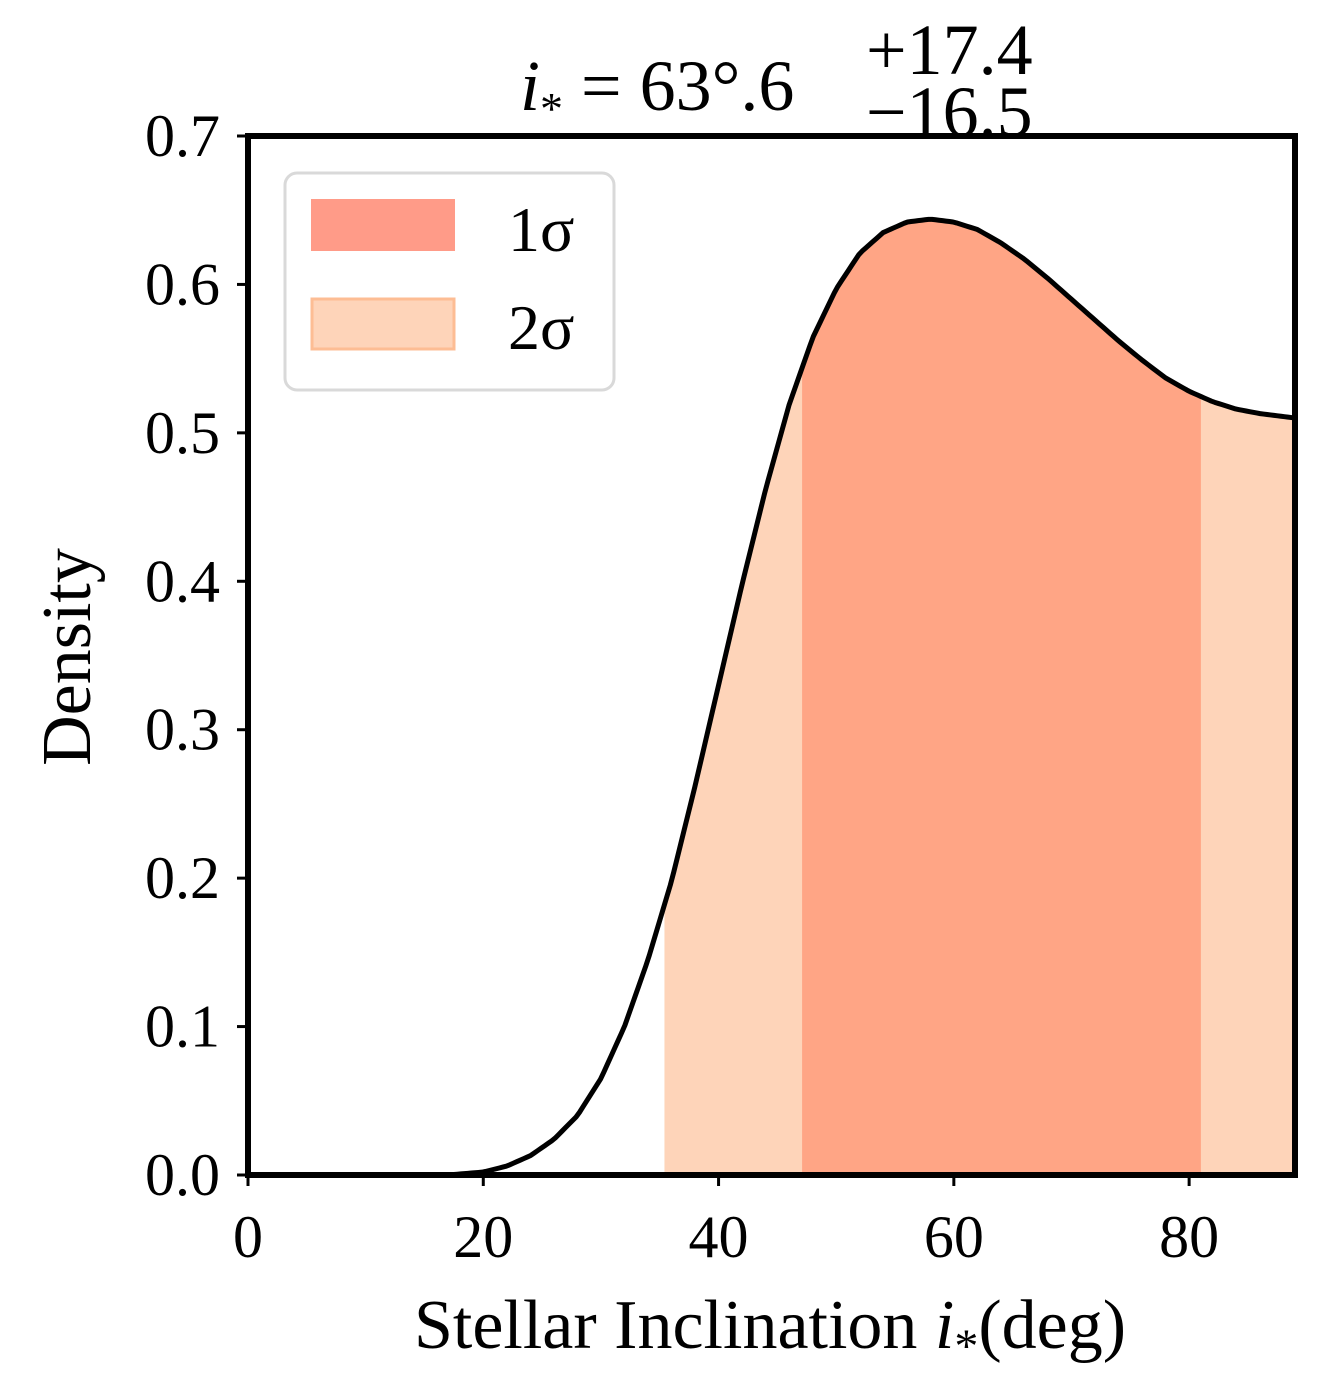 This screenshot has width=1327, height=1398. I want to click on title-equals: =, so click(601, 86).